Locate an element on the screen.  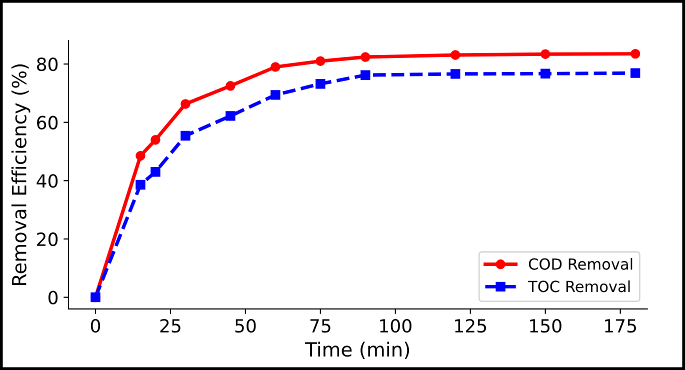
y-tick-label: 60 is located at coordinates (47, 123).